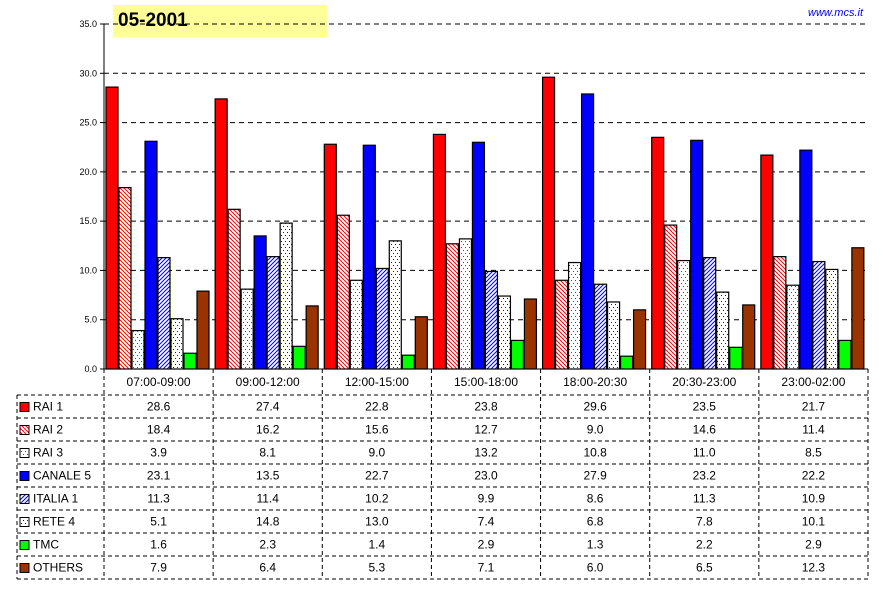 Image resolution: width=883 pixels, height=593 pixels. What do you see at coordinates (48, 407) in the screenshot?
I see `legend-label: RAI 1` at bounding box center [48, 407].